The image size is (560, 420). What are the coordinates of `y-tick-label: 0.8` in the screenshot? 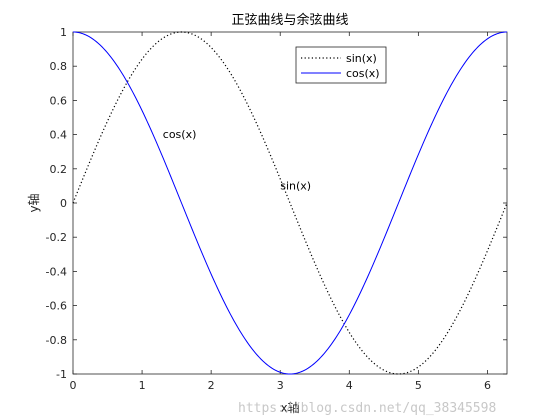 It's located at (59, 66).